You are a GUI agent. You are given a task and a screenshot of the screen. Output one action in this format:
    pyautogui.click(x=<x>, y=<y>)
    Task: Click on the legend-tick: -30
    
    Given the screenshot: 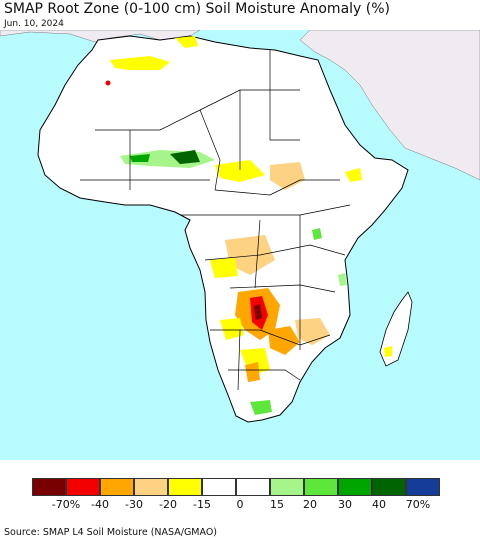 What is the action you would take?
    pyautogui.click(x=134, y=504)
    